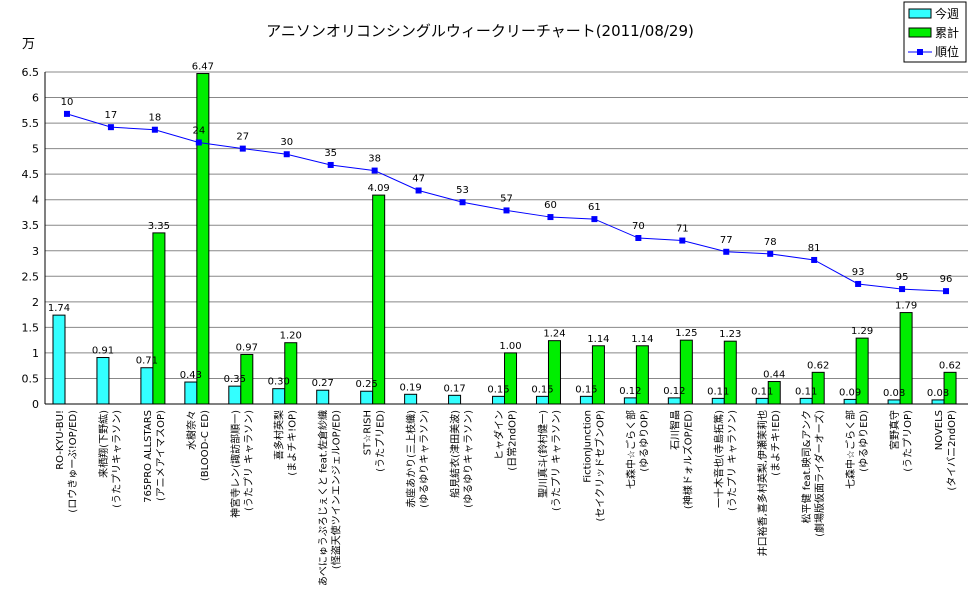  I want to click on bar-total-label: 1.23, so click(730, 334).